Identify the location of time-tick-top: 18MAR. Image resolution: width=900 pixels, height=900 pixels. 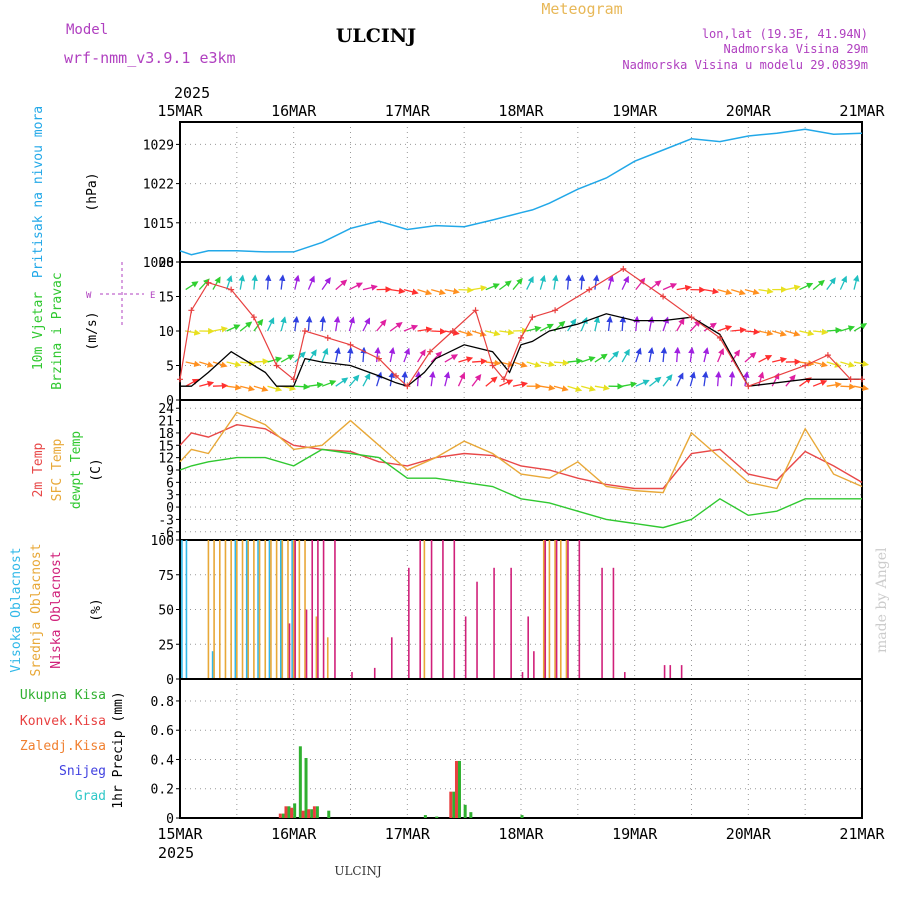
(521, 111).